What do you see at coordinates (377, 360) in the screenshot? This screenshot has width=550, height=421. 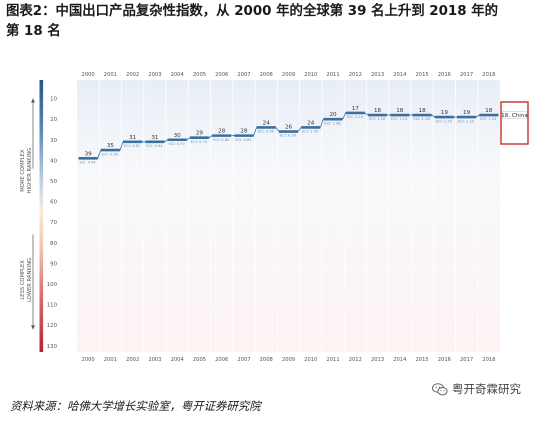 I see `x-tick-label-bottom: 2013` at bounding box center [377, 360].